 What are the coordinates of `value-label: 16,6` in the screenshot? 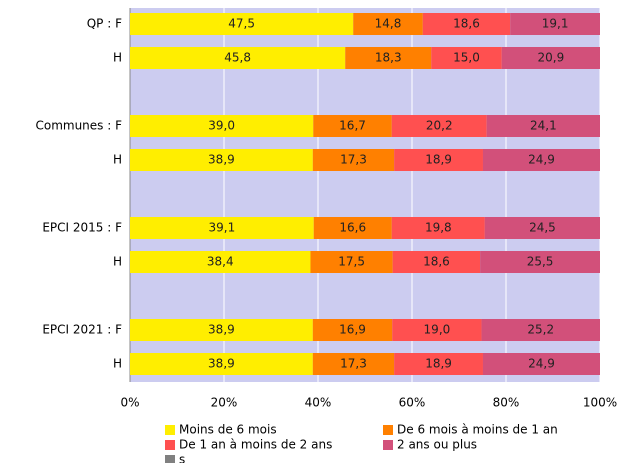 It's located at (352, 228).